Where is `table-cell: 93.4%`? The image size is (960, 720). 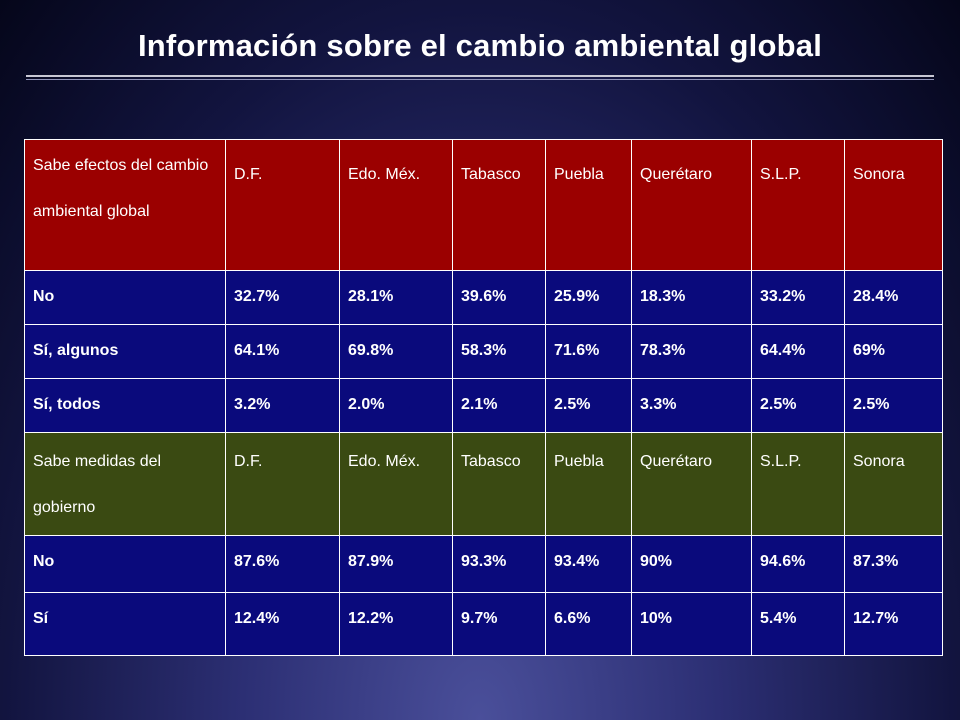
table-cell: 93.4% is located at coordinates (588, 564).